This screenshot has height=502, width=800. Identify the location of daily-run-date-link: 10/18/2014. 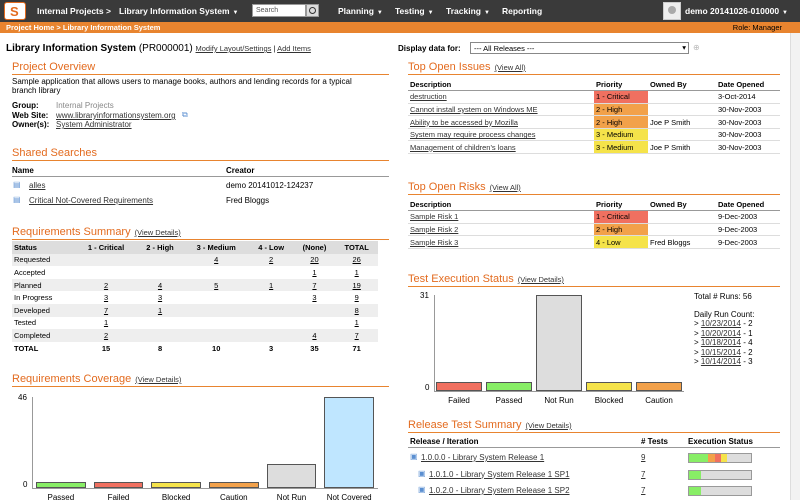
(720, 342).